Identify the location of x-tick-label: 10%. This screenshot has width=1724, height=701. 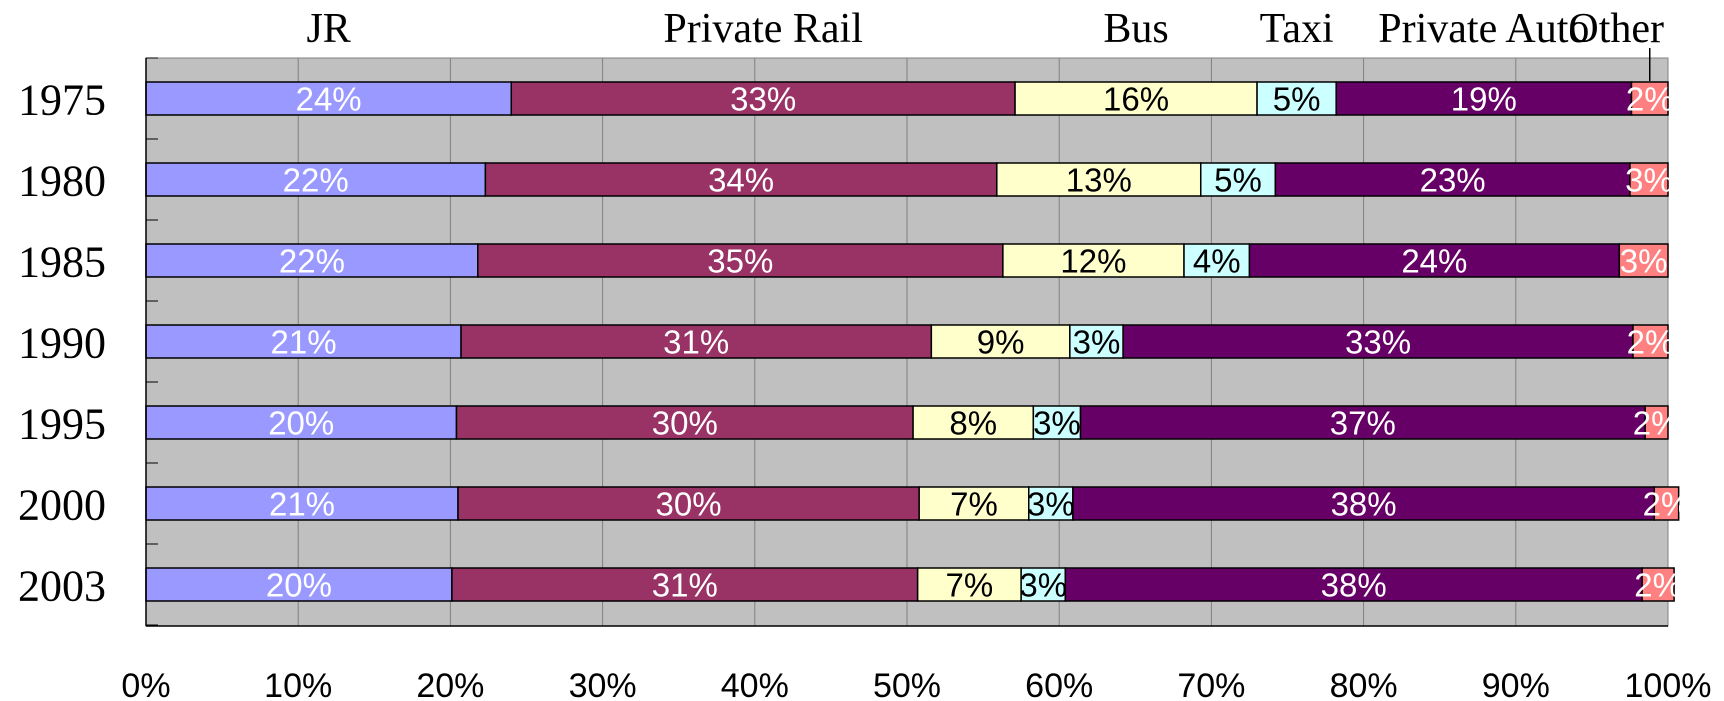
(298, 684).